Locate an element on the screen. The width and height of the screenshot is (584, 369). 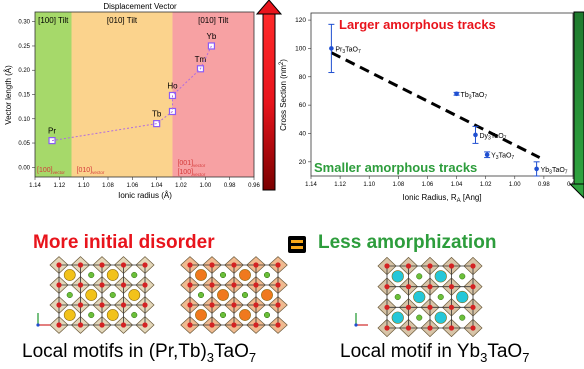
equals-icon is located at coordinates (297, 244).